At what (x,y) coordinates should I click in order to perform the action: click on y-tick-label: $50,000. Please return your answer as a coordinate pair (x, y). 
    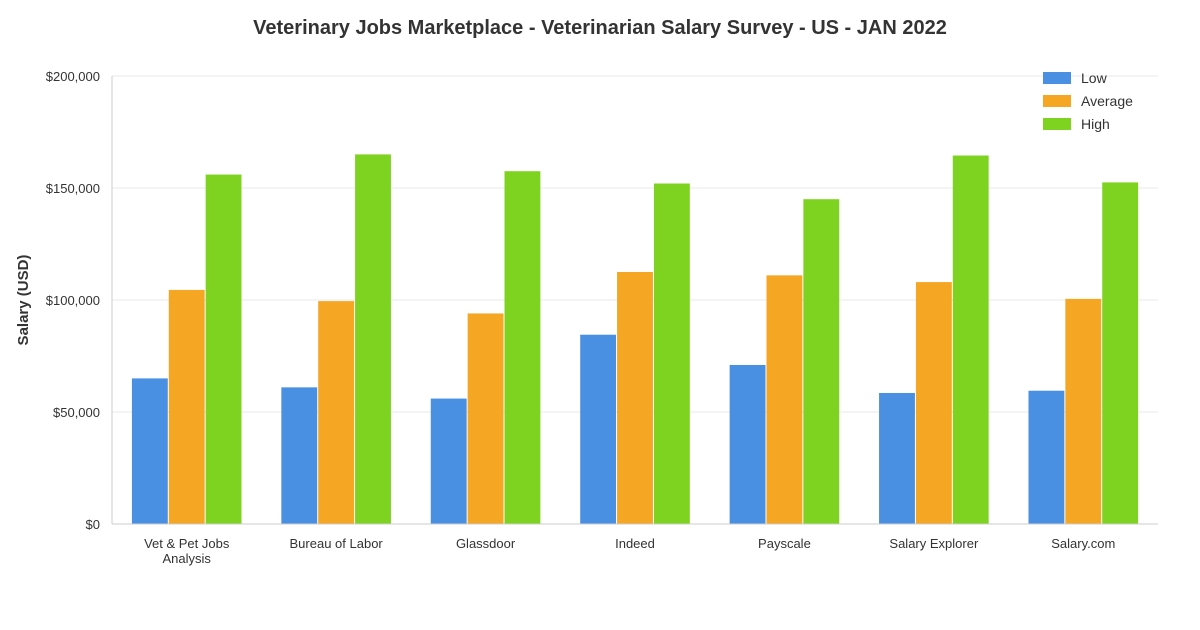
    Looking at the image, I should click on (76, 412).